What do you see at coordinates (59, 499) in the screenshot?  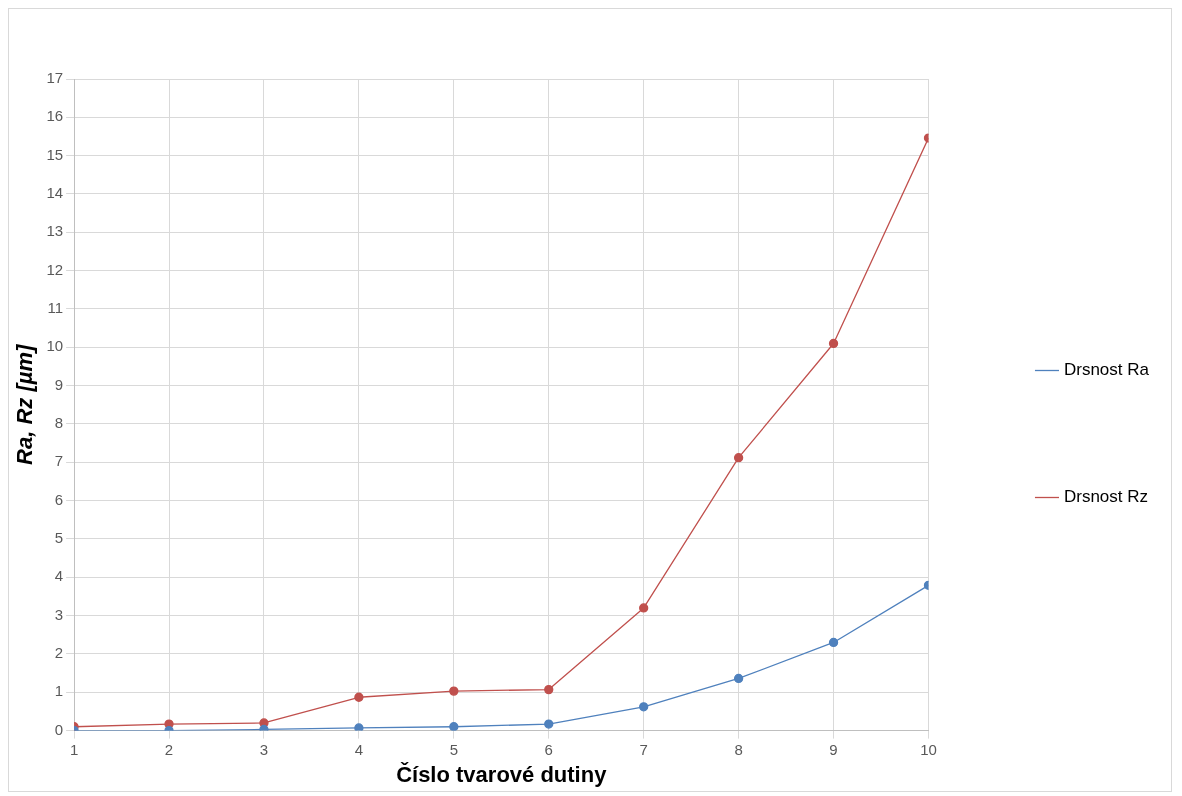 I see `y-tick-label: 6` at bounding box center [59, 499].